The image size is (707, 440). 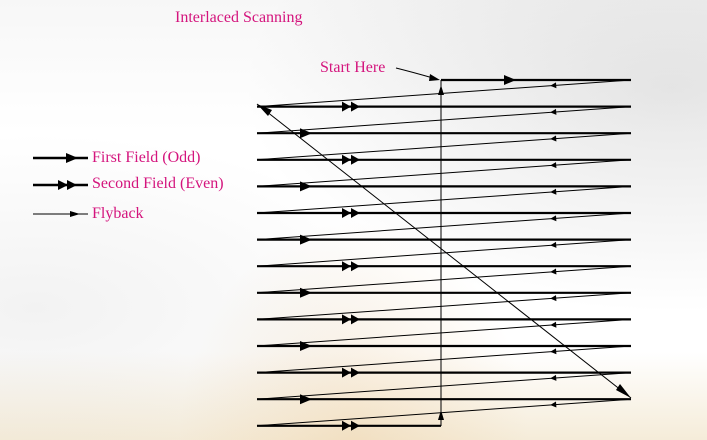 I want to click on diagram-title: Interlaced Scanning, so click(x=239, y=17).